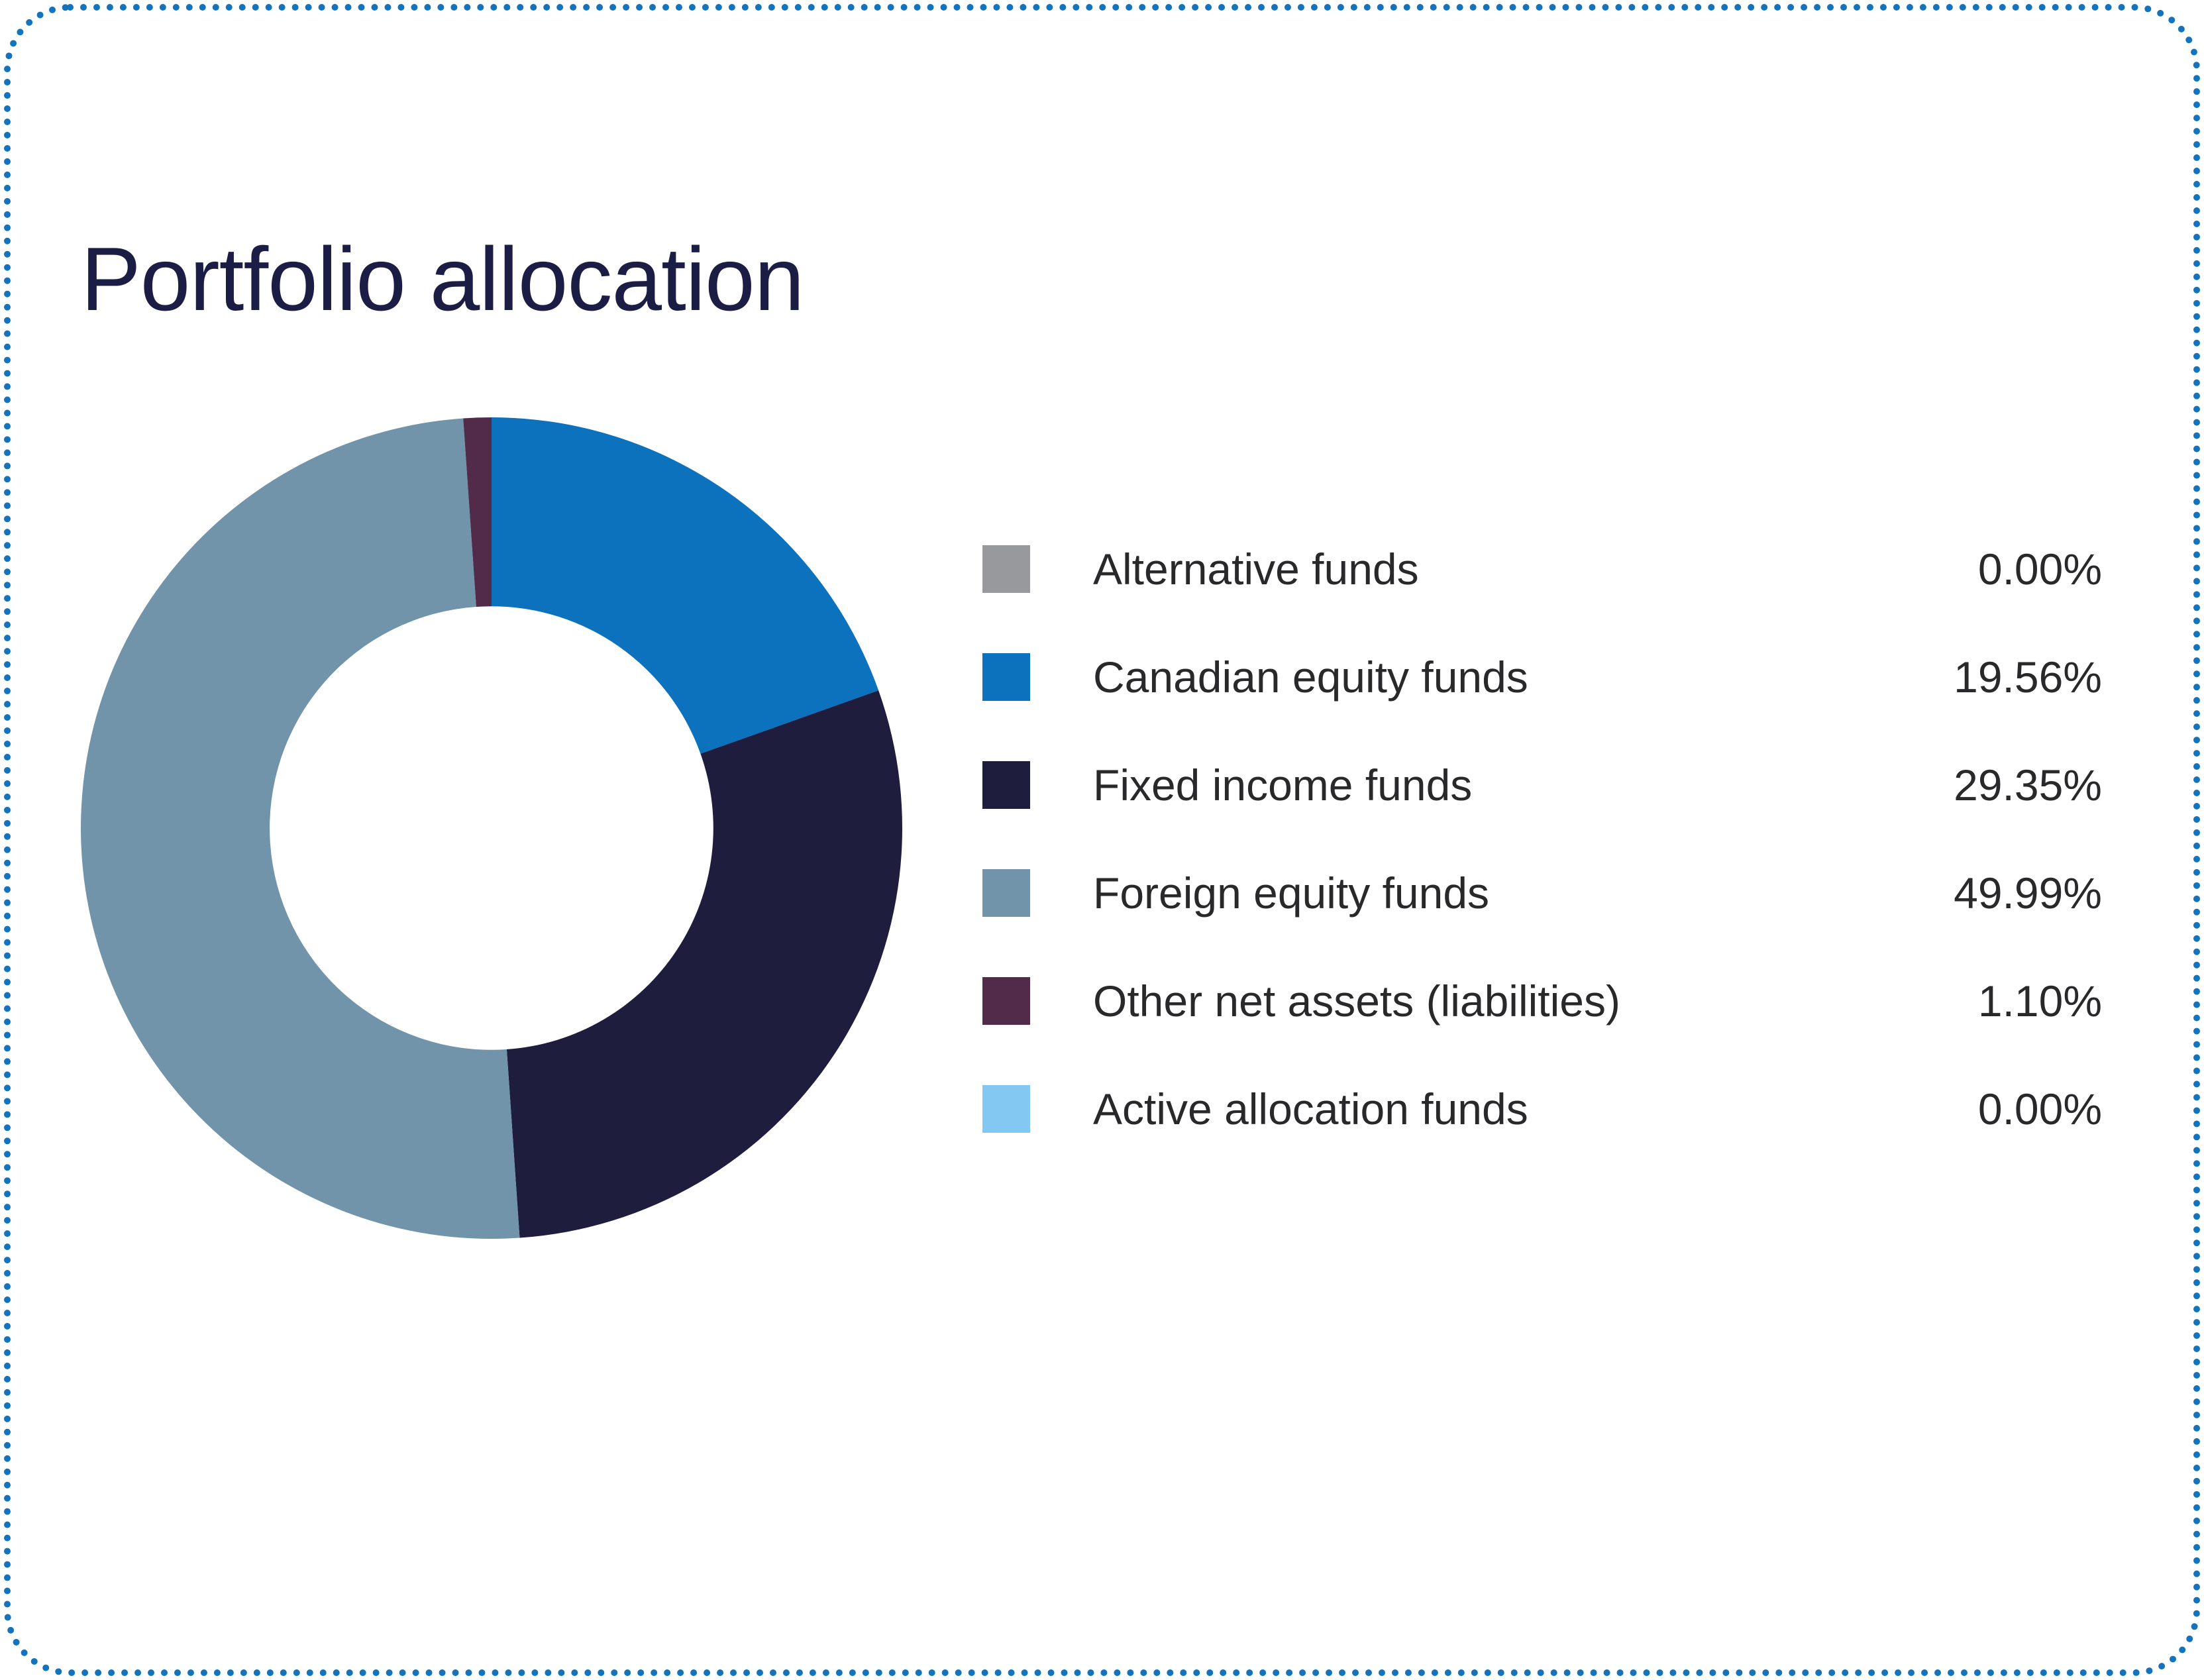 This screenshot has width=2204, height=1680. I want to click on legend-label: Fixed income funds, so click(1283, 785).